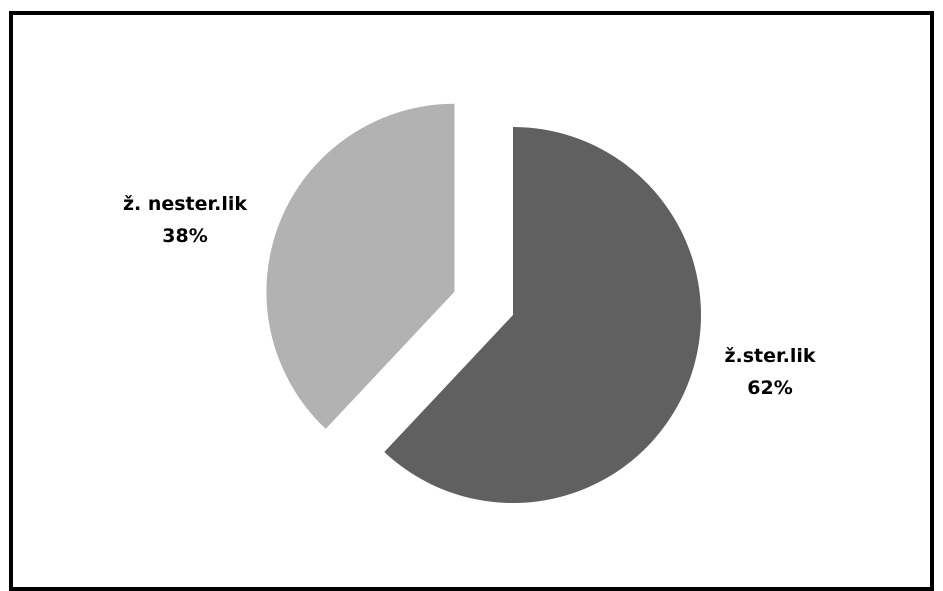 This screenshot has width=943, height=591. What do you see at coordinates (185, 204) in the screenshot?
I see `slice-label-nester: ž. nester.lik` at bounding box center [185, 204].